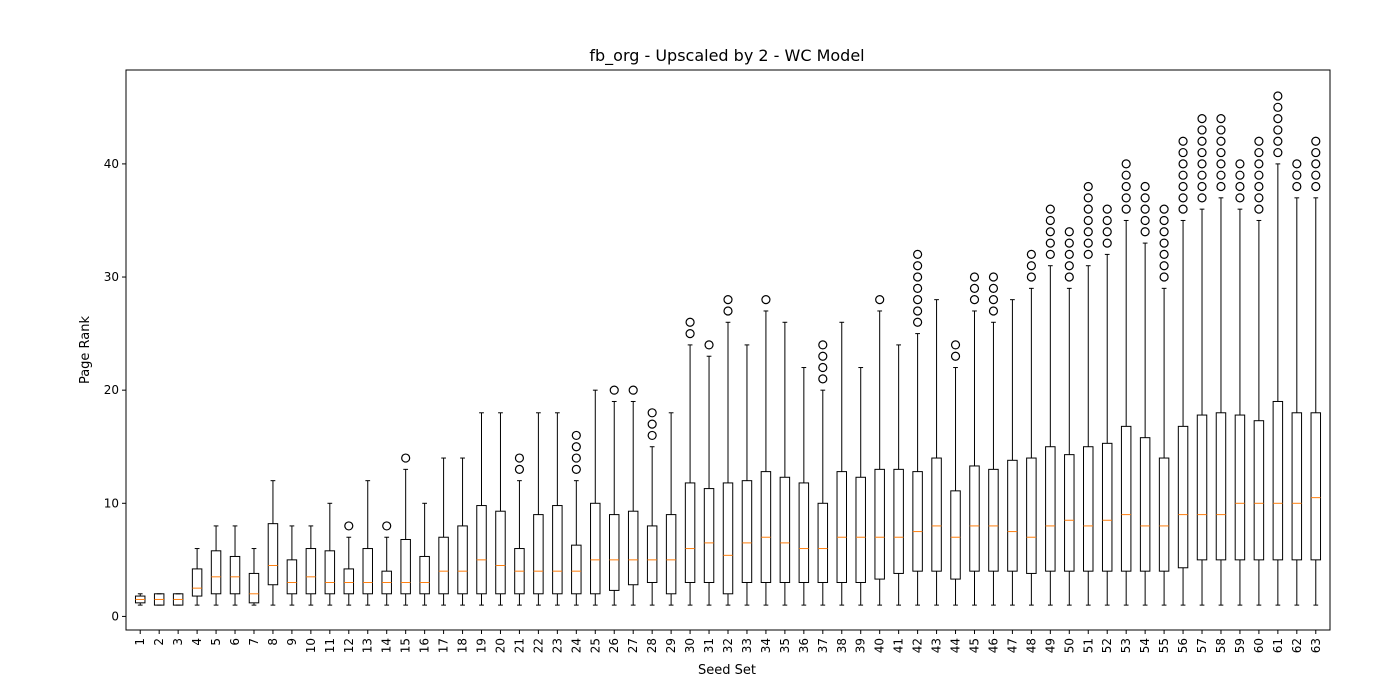 This screenshot has width=1400, height=700. What do you see at coordinates (216, 642) in the screenshot?
I see `x-tick-label: 5` at bounding box center [216, 642].